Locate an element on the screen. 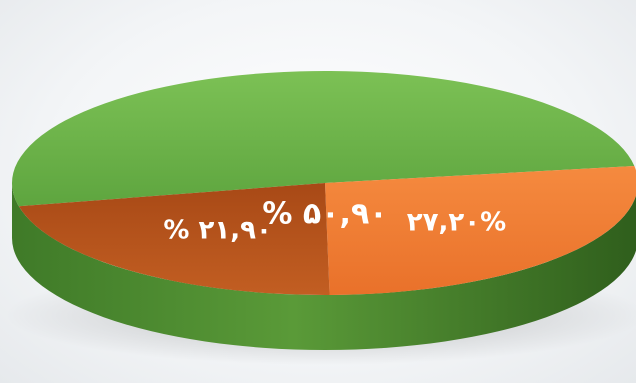 The image size is (636, 383). slice-label-rust: % ۲۱,۹۰ is located at coordinates (217, 231).